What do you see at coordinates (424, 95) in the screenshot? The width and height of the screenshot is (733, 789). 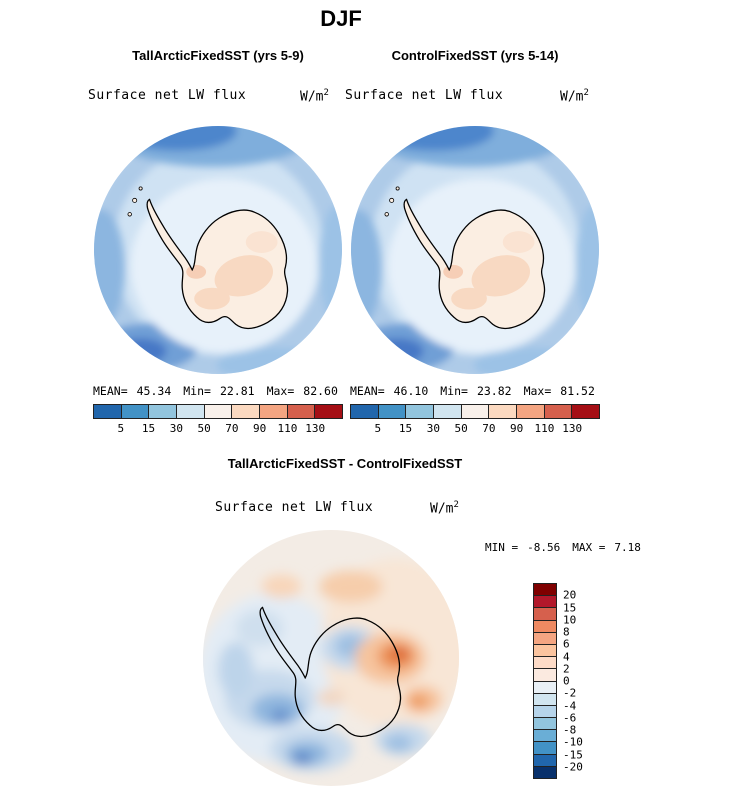 I see `field-label-panel2: Surface net LW flux` at bounding box center [424, 95].